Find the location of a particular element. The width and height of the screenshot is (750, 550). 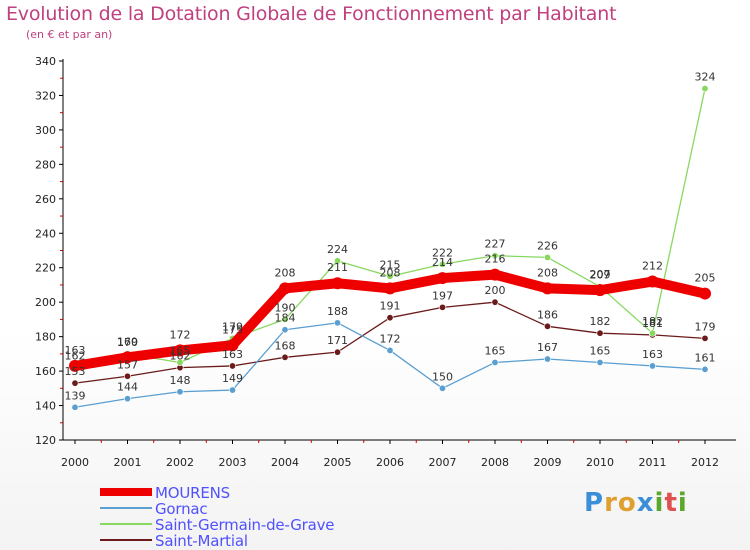

y-tick-label: 220 is located at coordinates (45, 268).